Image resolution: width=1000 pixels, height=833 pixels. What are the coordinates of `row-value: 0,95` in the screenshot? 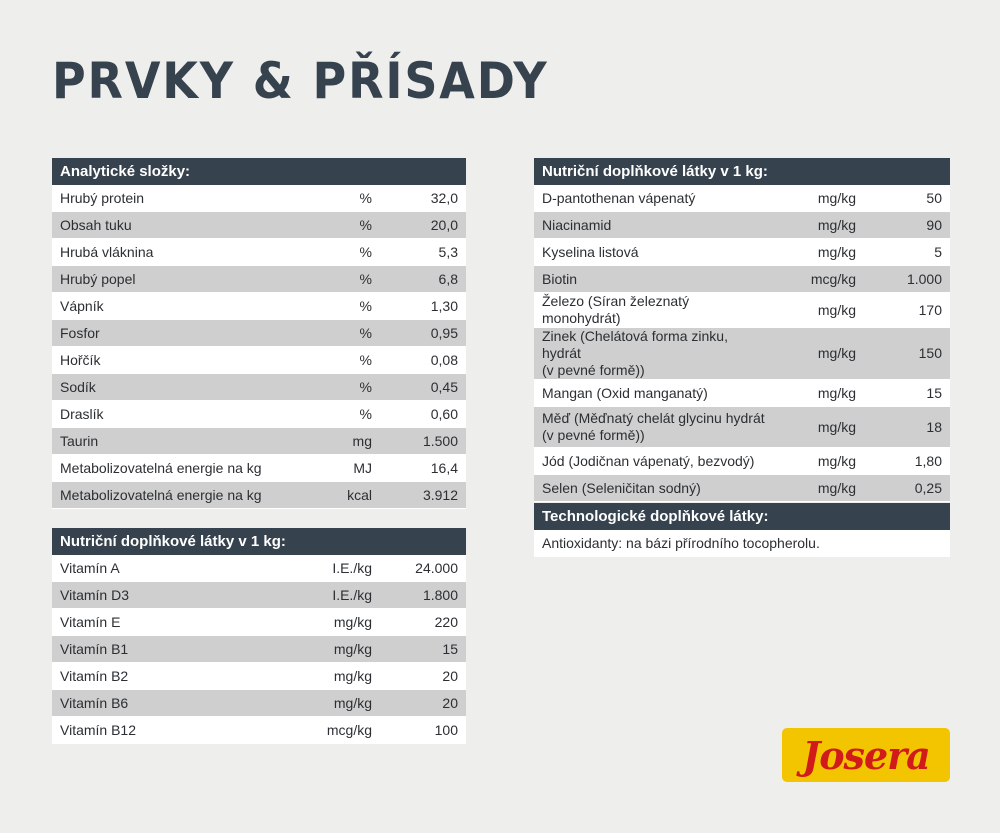 It's located at (444, 332).